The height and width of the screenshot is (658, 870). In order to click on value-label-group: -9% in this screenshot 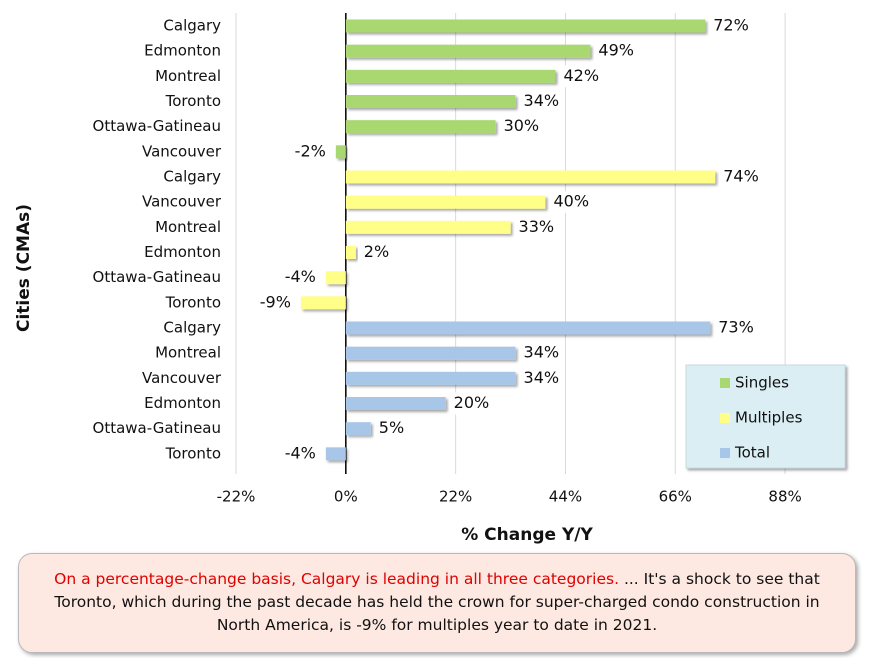, I will do `click(275, 302)`.